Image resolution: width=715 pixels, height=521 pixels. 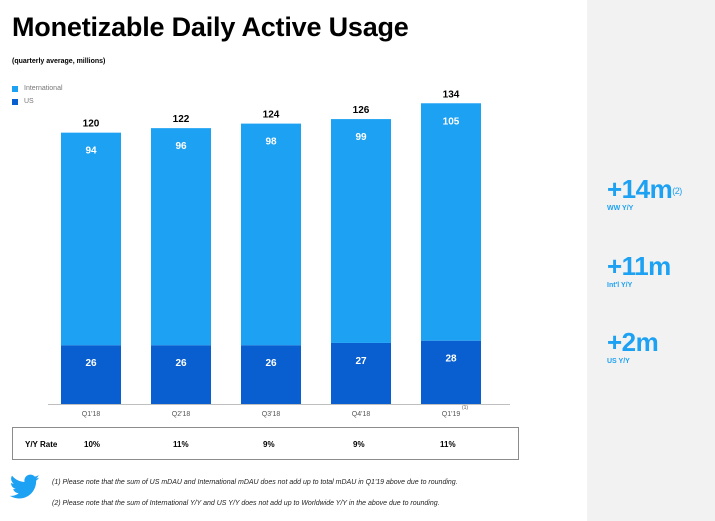 I want to click on yoy-rate-q1-18: 10%, so click(x=92, y=444).